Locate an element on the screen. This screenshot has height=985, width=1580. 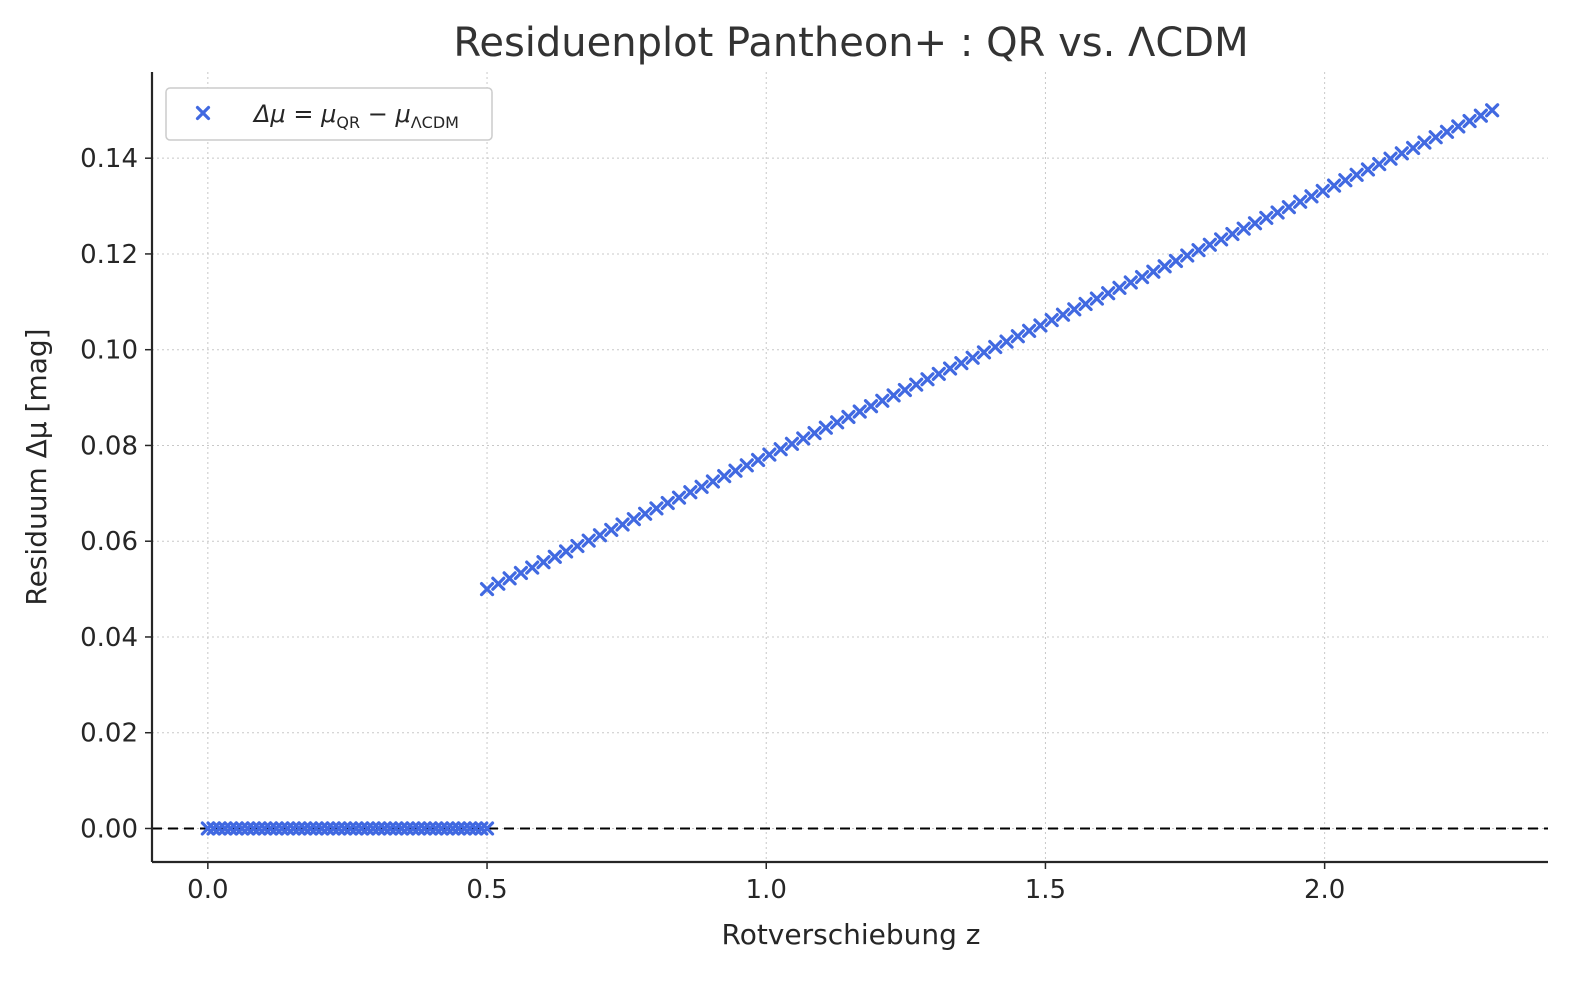
x-tick-label: 1.5 is located at coordinates (1045, 890).